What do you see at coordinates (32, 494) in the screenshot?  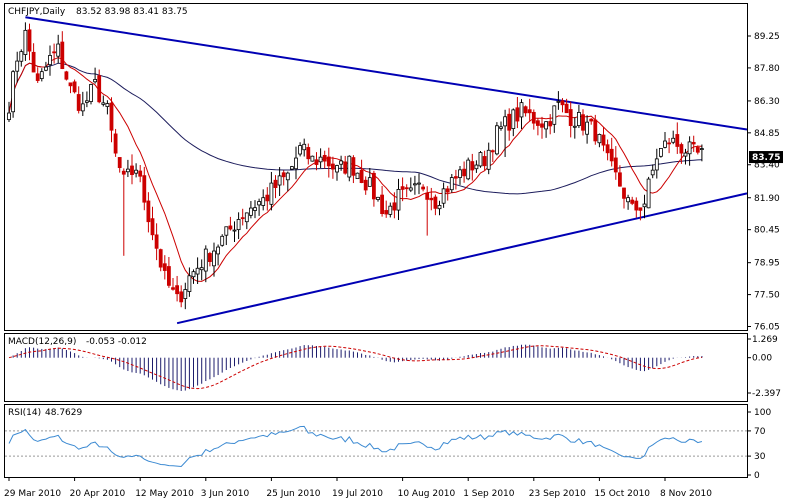 I see `date-tick-label: 29 Mar 2010` at bounding box center [32, 494].